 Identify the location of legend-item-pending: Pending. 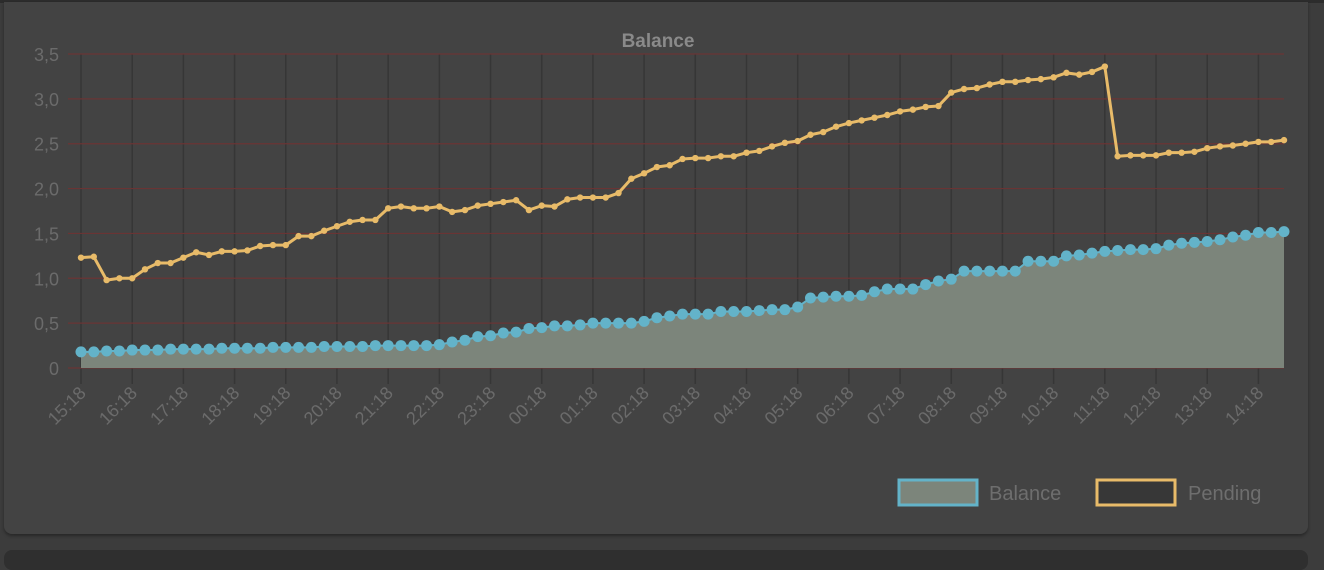
(1178, 492).